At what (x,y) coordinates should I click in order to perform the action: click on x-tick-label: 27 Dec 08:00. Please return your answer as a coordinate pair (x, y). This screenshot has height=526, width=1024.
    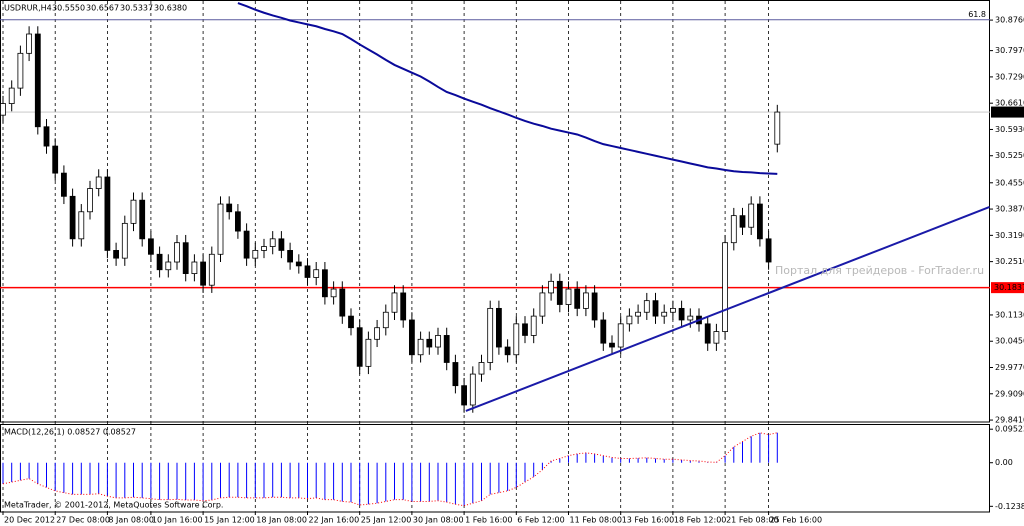
    Looking at the image, I should click on (83, 520).